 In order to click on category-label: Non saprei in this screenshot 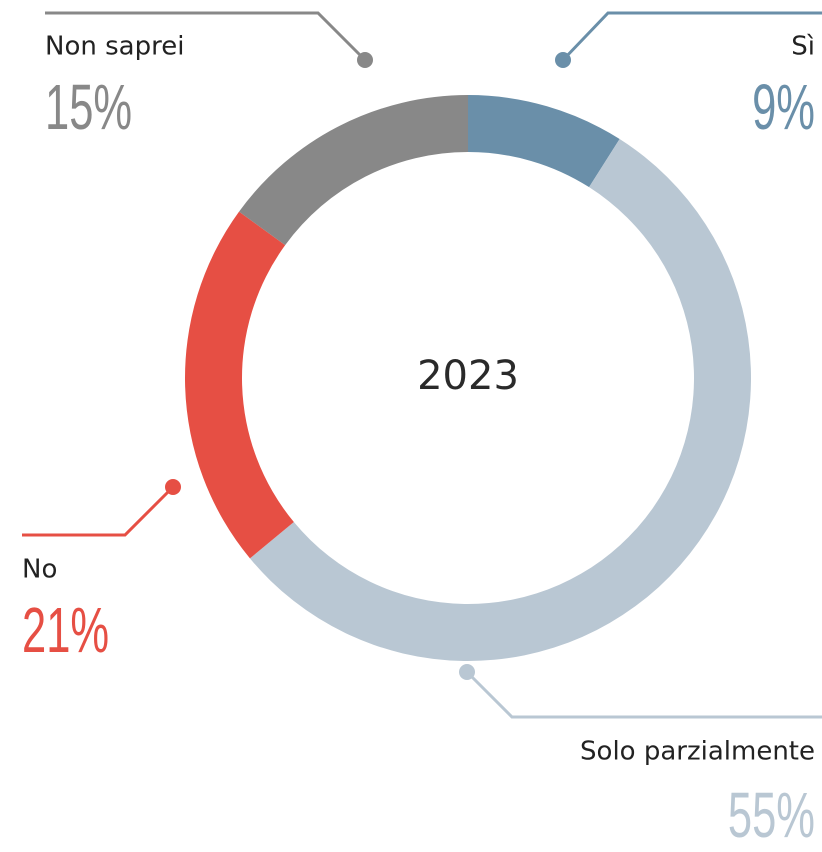, I will do `click(114, 47)`.